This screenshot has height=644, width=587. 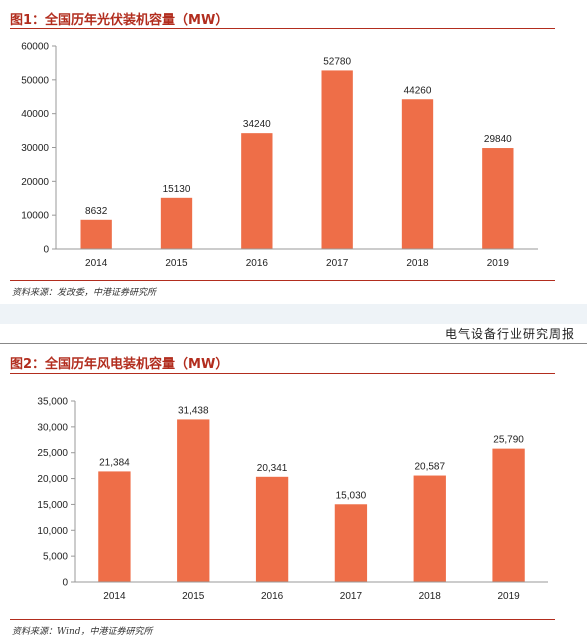 I want to click on running-header-rule, so click(x=293, y=343).